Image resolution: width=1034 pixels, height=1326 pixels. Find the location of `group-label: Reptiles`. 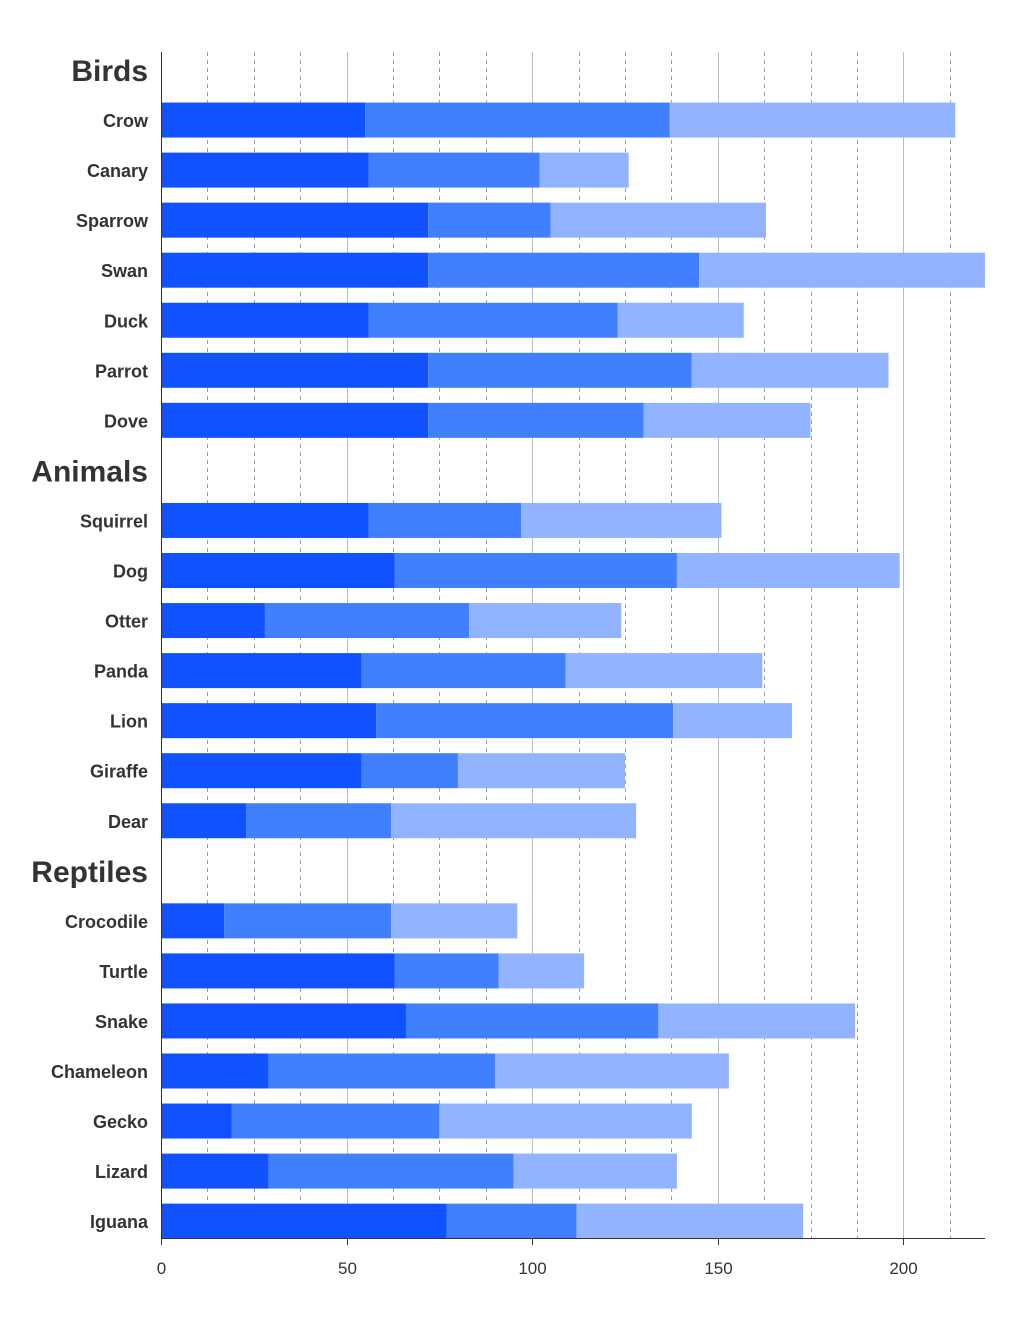

group-label: Reptiles is located at coordinates (89, 872).